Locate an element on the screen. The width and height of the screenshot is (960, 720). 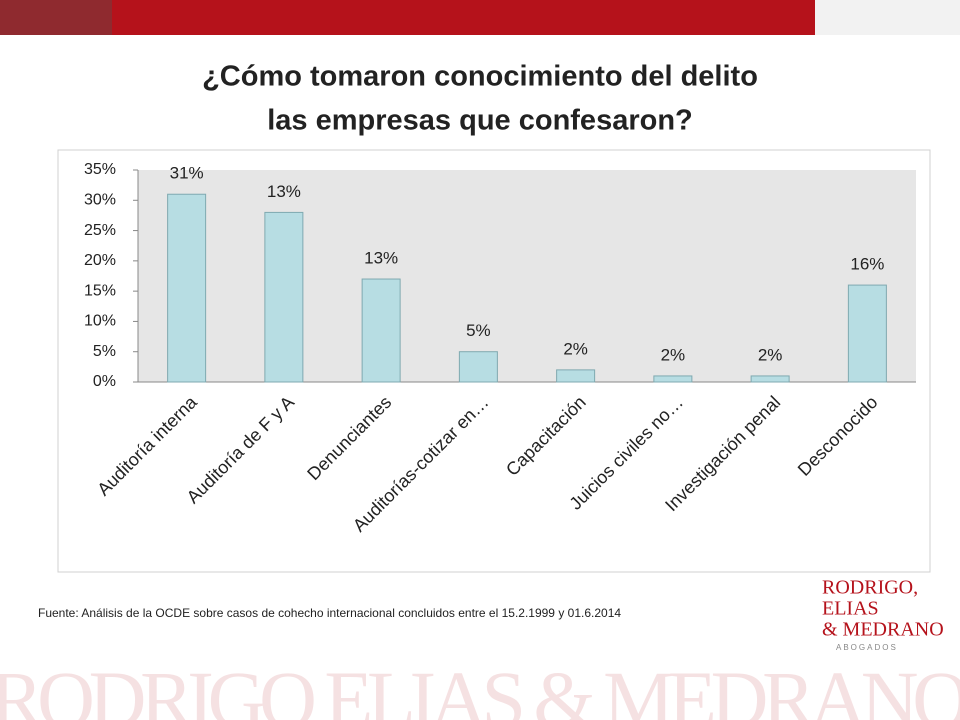
y-tick-label: 5% is located at coordinates (104, 351).